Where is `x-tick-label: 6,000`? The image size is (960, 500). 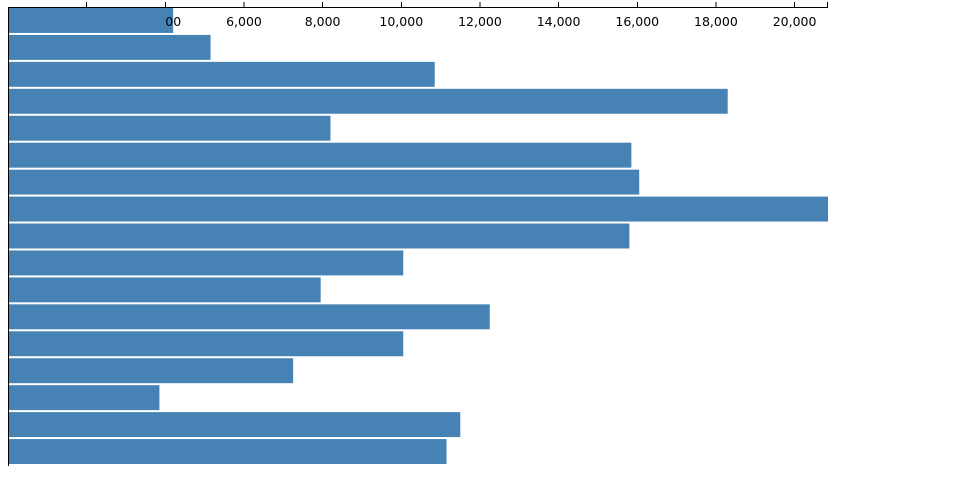
x-tick-label: 6,000 is located at coordinates (244, 21).